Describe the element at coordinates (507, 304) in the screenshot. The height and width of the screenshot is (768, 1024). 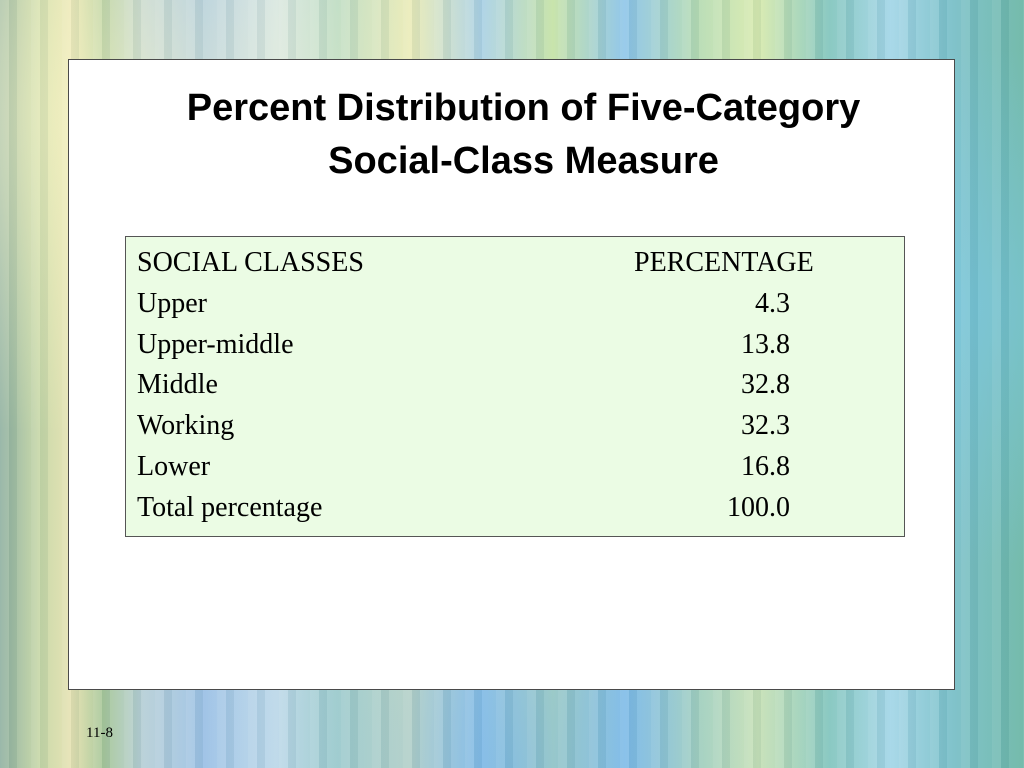
I see `table-row: Upper 4.3` at that location.